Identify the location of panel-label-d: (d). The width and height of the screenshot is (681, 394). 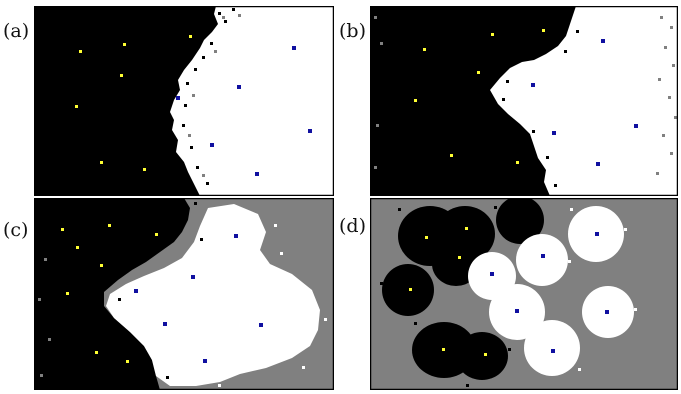
(352, 226).